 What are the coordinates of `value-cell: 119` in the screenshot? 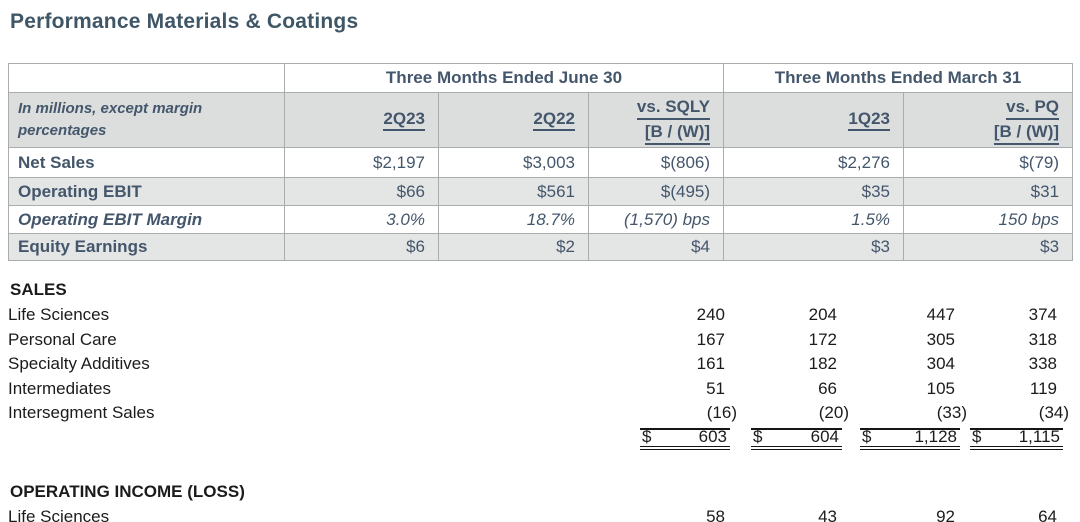 It's located at (1043, 388).